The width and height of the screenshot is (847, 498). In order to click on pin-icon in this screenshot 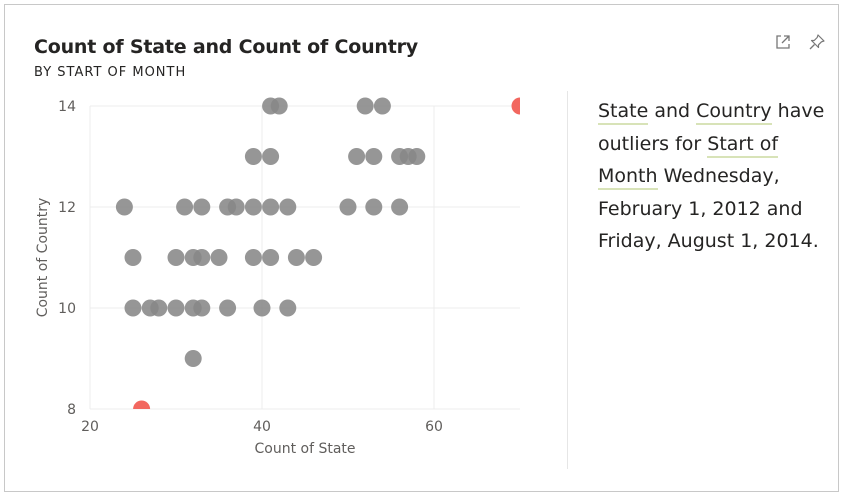, I will do `click(817, 42)`.